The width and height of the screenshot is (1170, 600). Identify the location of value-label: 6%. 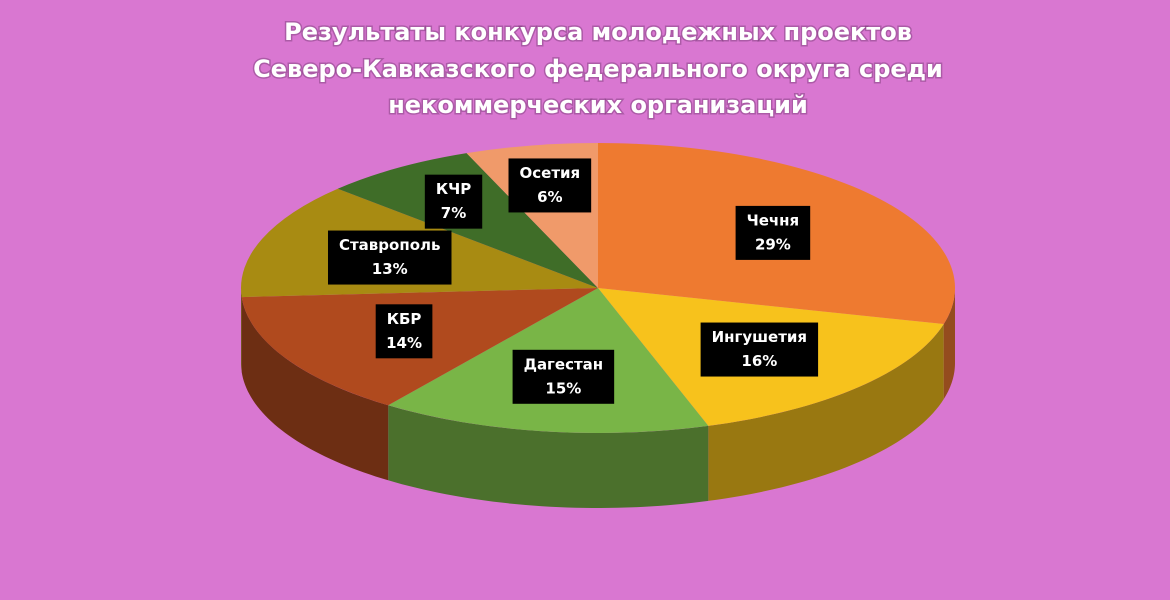
(549, 197).